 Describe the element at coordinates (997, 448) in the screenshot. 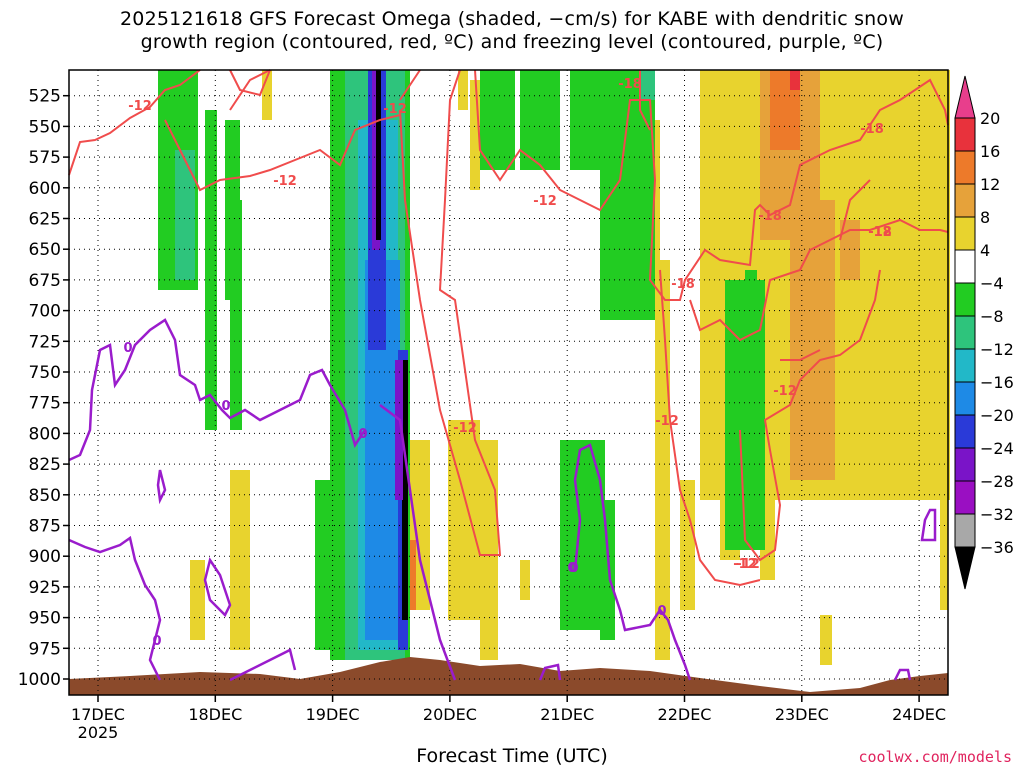

I see `colorbar-label: −24` at that location.